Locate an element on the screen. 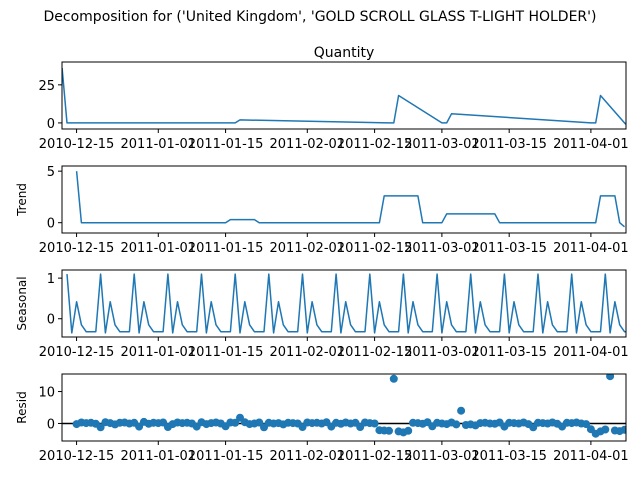 The height and width of the screenshot is (480, 640). seasonal-xtick-label: 2011-03-01 is located at coordinates (442, 352).